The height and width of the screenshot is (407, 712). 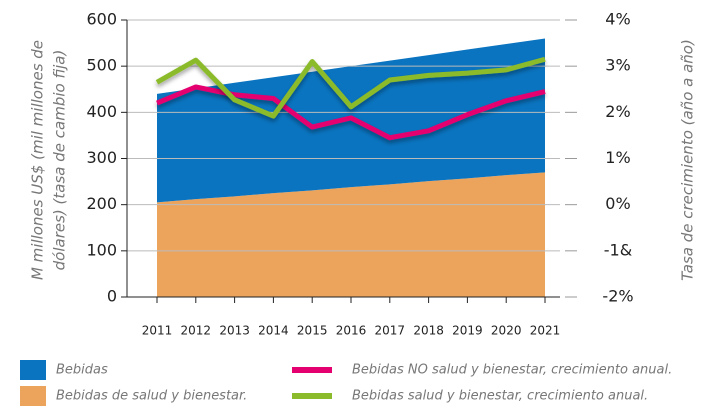 What do you see at coordinates (157, 331) in the screenshot?
I see `x-tick-label: 2011` at bounding box center [157, 331].